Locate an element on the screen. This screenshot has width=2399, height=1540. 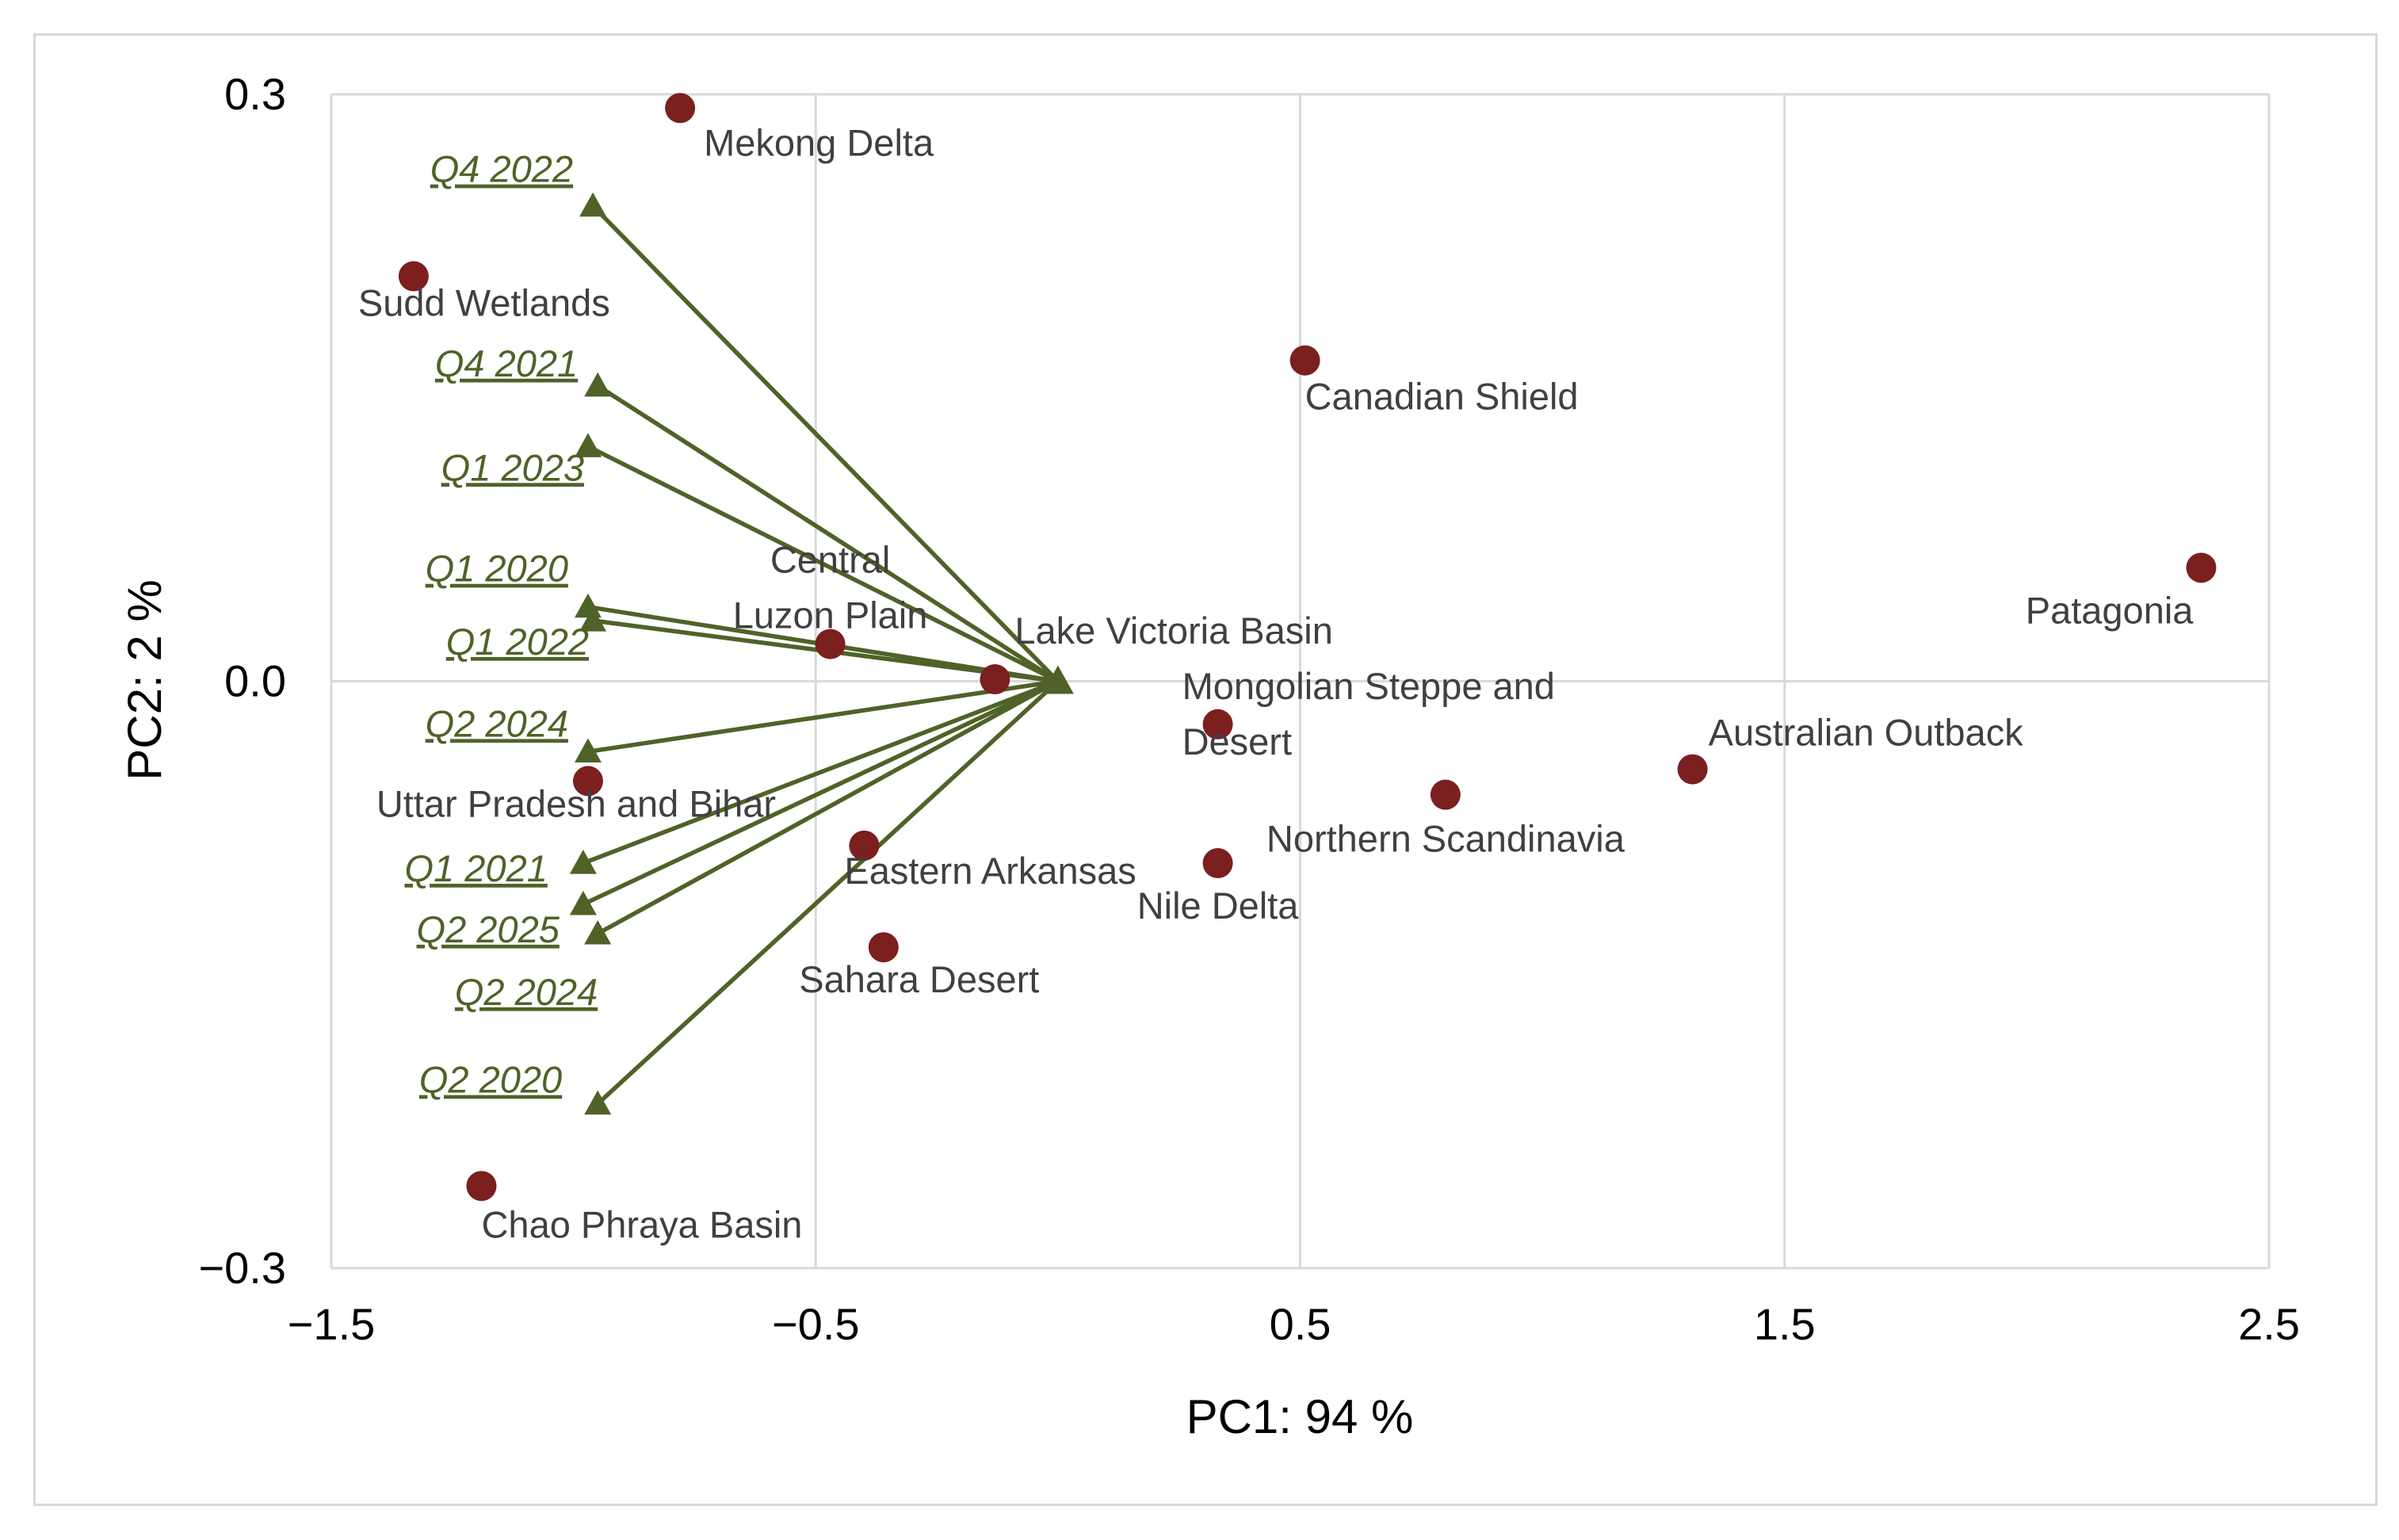
point-label: Luzon Plain is located at coordinates (831, 615).